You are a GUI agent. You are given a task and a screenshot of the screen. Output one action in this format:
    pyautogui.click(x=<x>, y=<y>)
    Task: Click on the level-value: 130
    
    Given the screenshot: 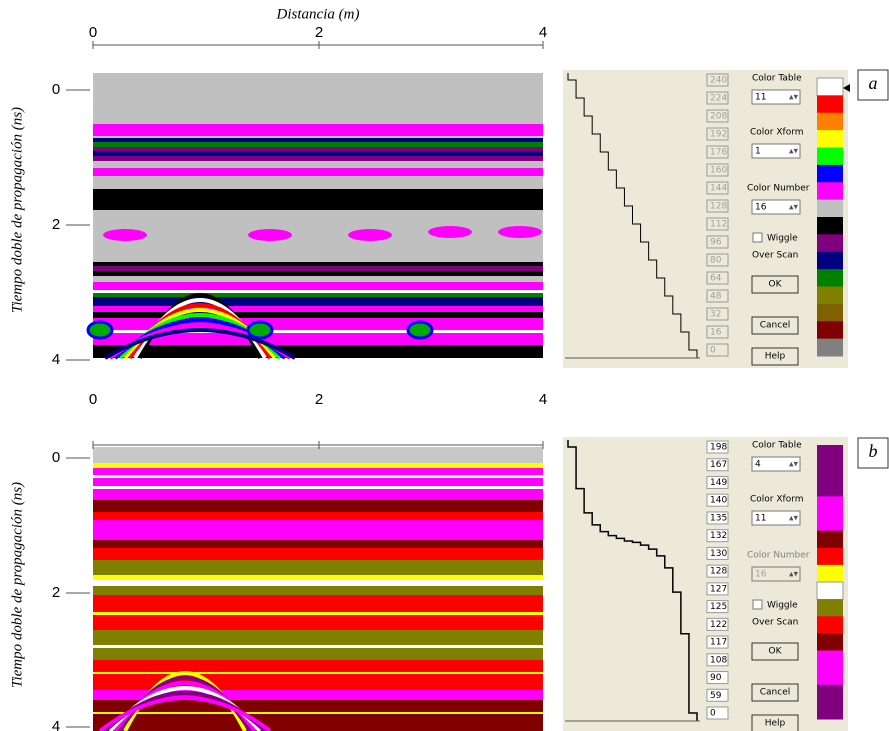 What is the action you would take?
    pyautogui.click(x=718, y=554)
    